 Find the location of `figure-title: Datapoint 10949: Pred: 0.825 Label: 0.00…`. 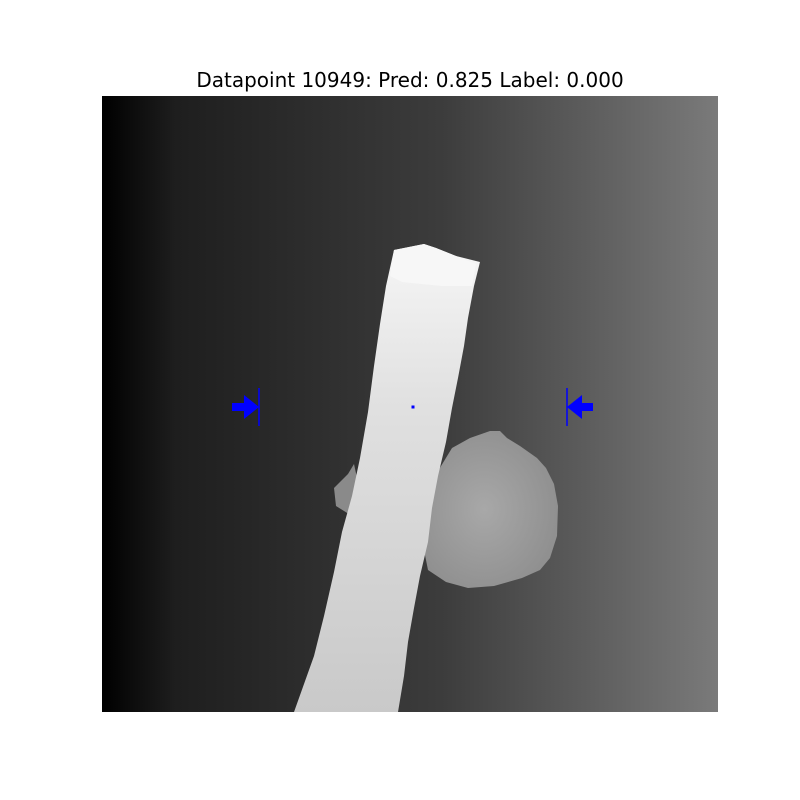

figure-title: Datapoint 10949: Pred: 0.825 Label: 0.00… is located at coordinates (410, 80).